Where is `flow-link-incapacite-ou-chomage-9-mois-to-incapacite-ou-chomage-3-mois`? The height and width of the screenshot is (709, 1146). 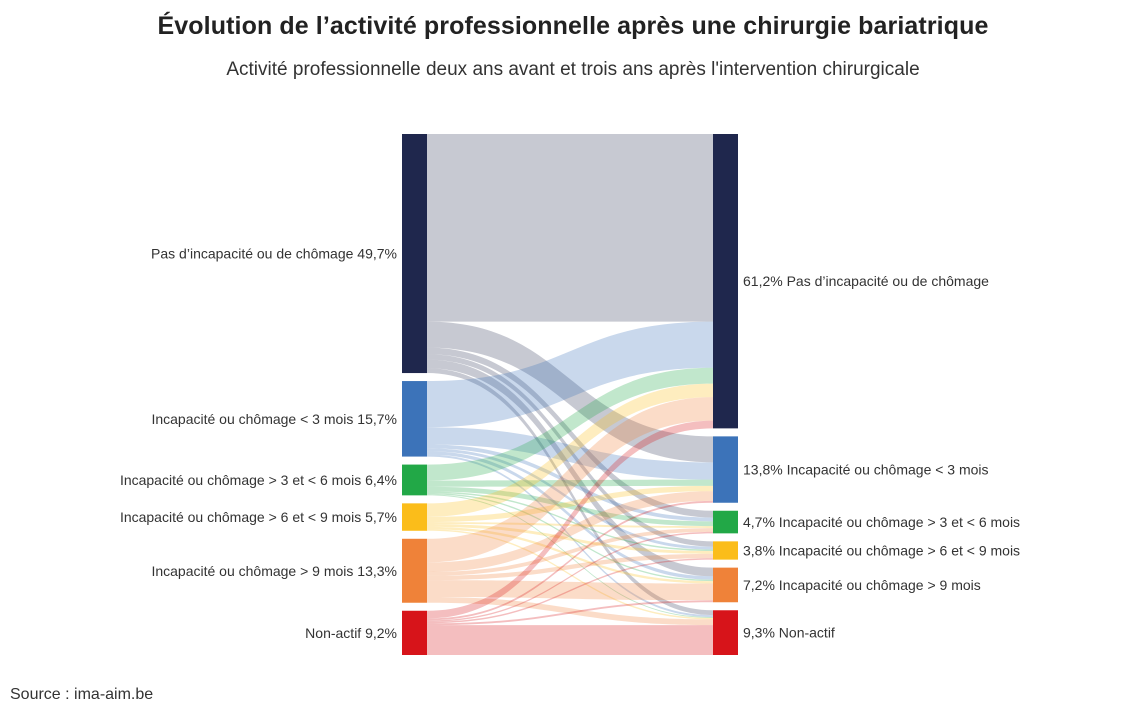 flow-link-incapacite-ou-chomage-9-mois-to-incapacite-ou-chomage-3-mois is located at coordinates (570, 531).